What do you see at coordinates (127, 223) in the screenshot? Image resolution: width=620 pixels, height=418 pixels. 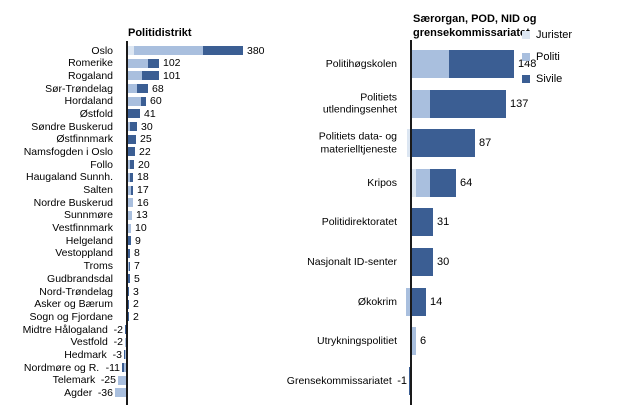 I see `category-axis-line` at bounding box center [127, 223].